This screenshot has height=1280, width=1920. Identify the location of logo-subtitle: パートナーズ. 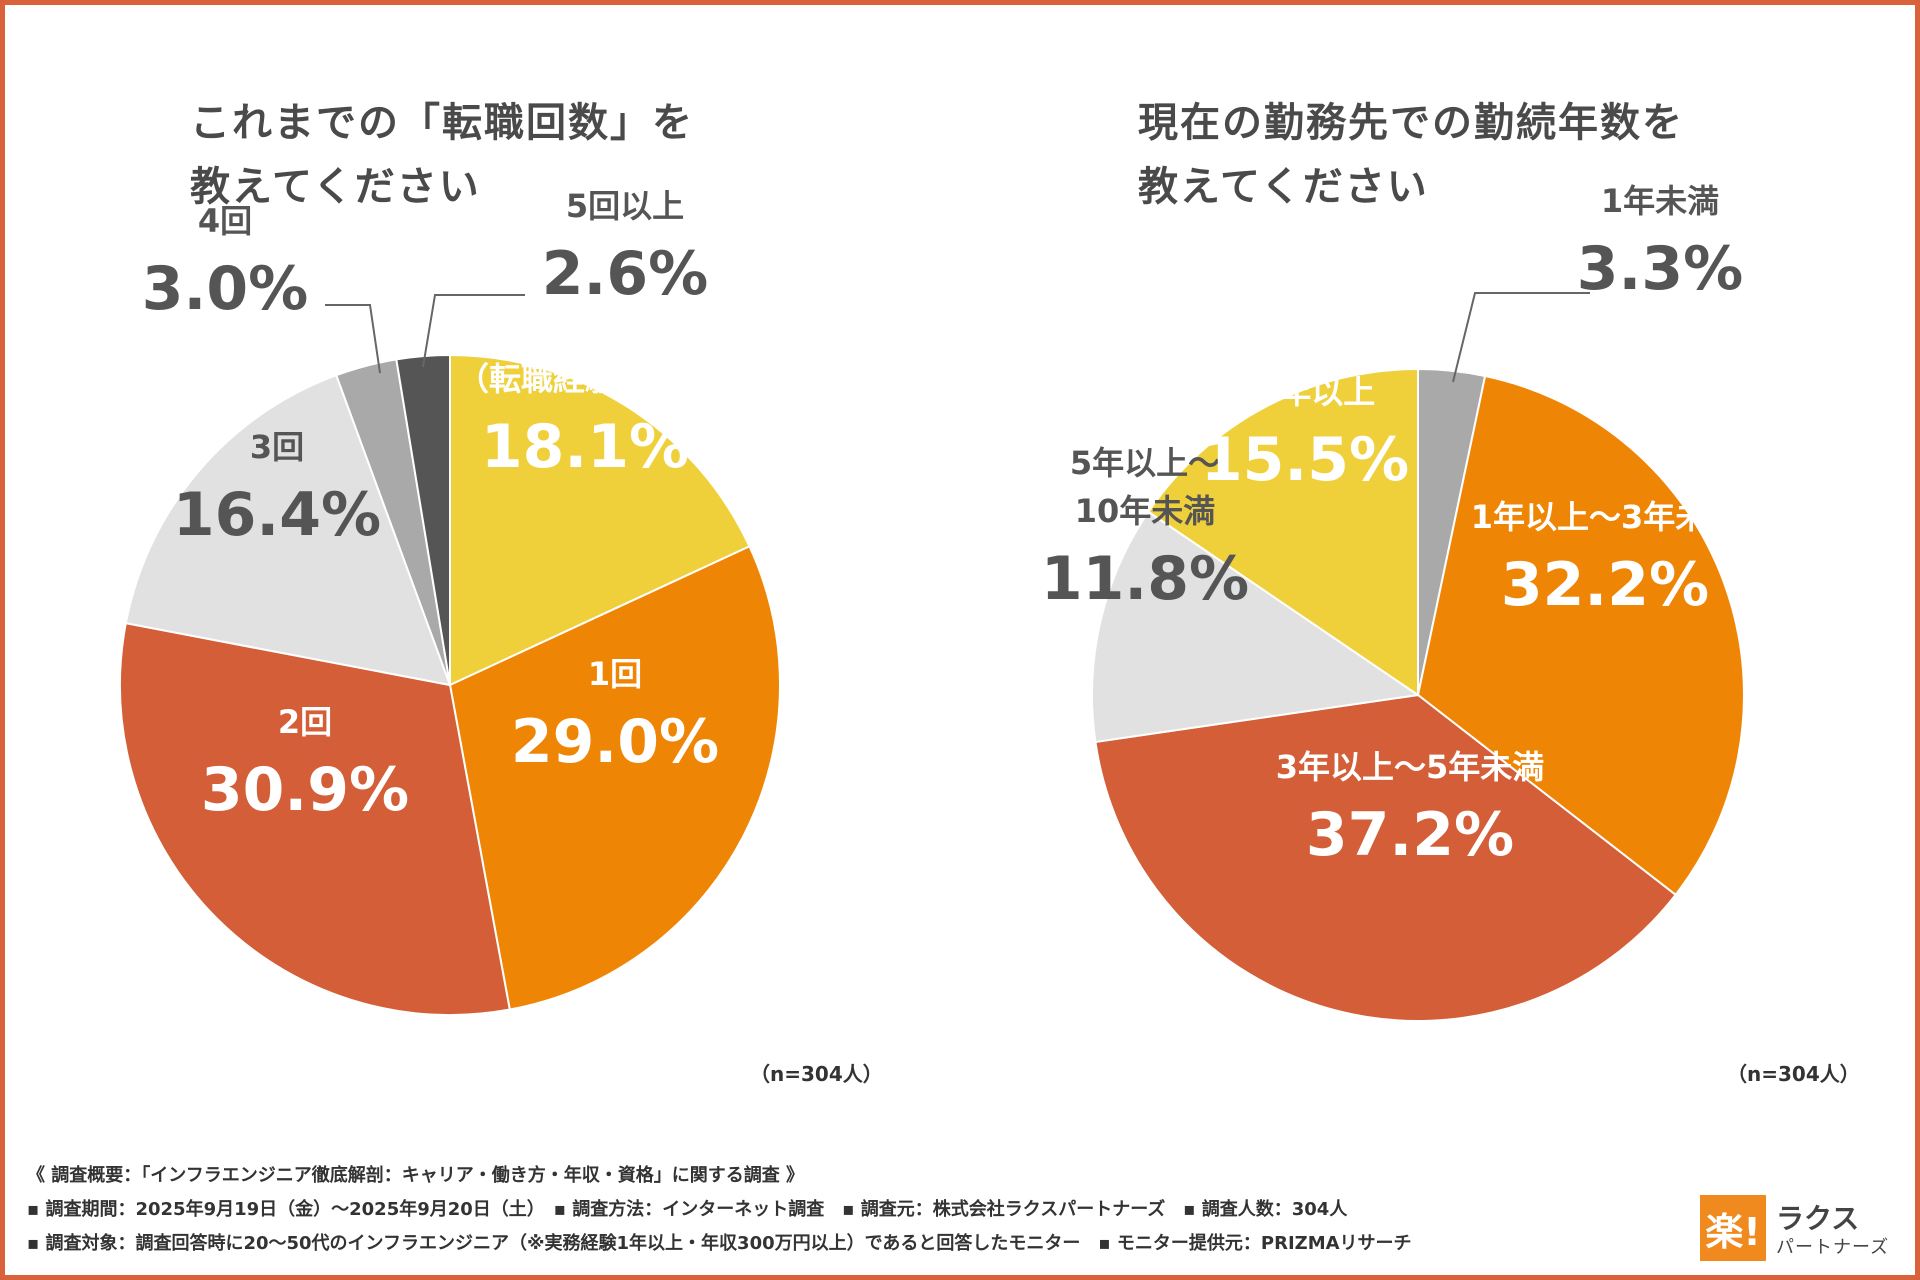
(1833, 1247).